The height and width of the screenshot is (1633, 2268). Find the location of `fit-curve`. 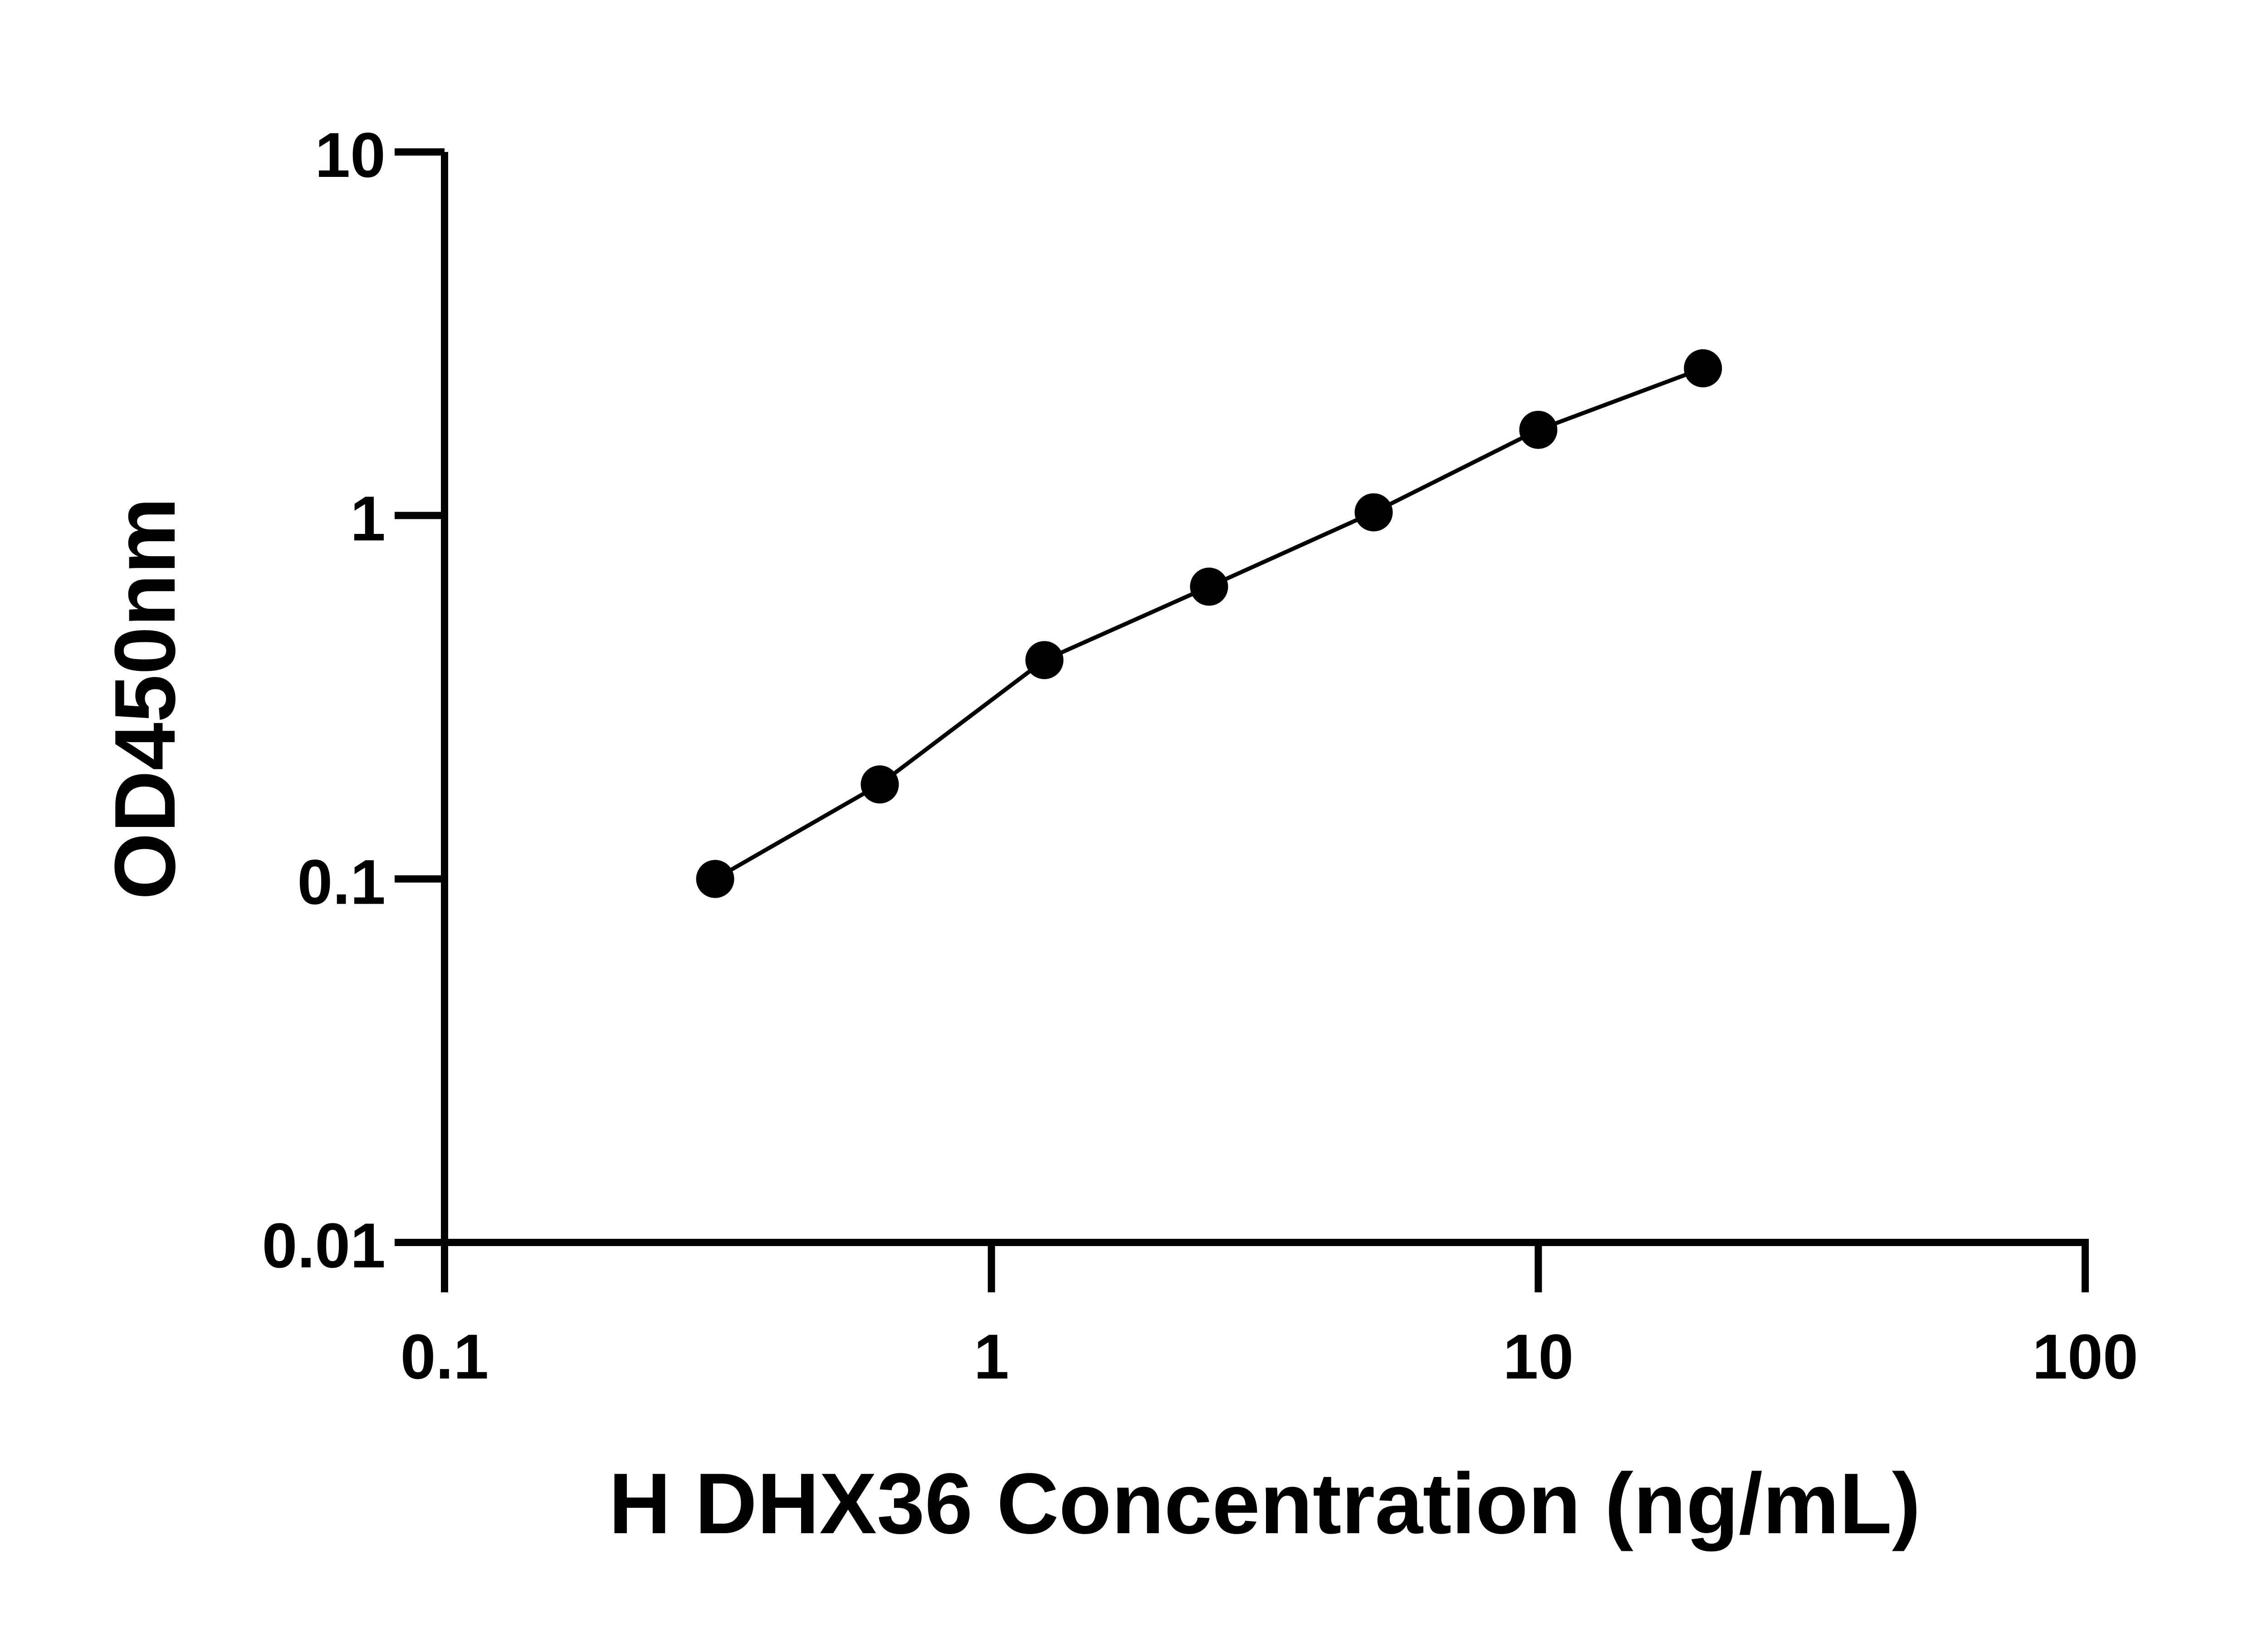

fit-curve is located at coordinates (1209, 623).